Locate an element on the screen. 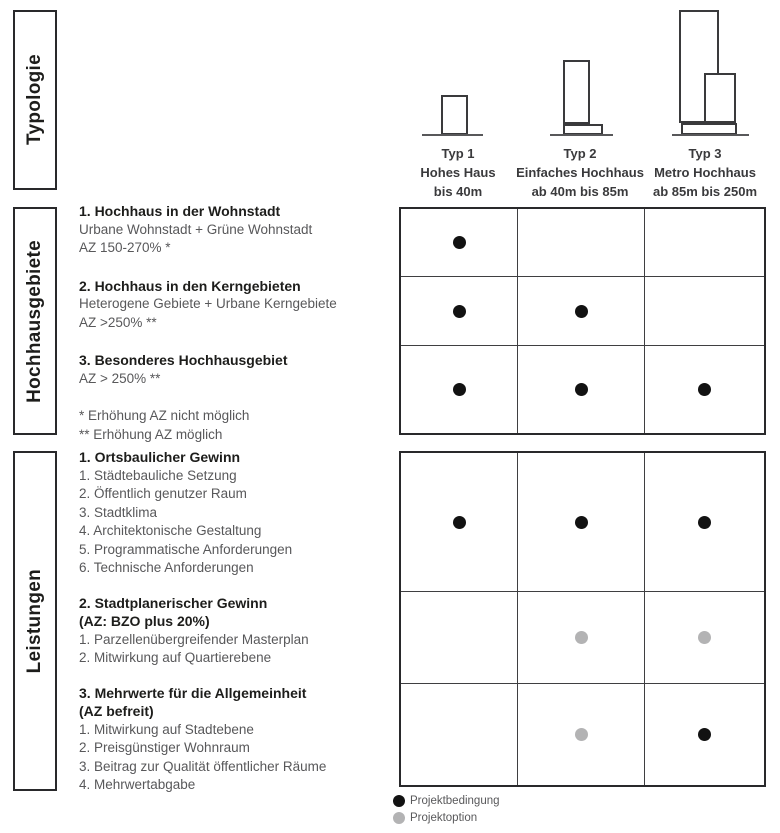 This screenshot has width=780, height=833. typ3-name: Typ 3 is located at coordinates (705, 153).